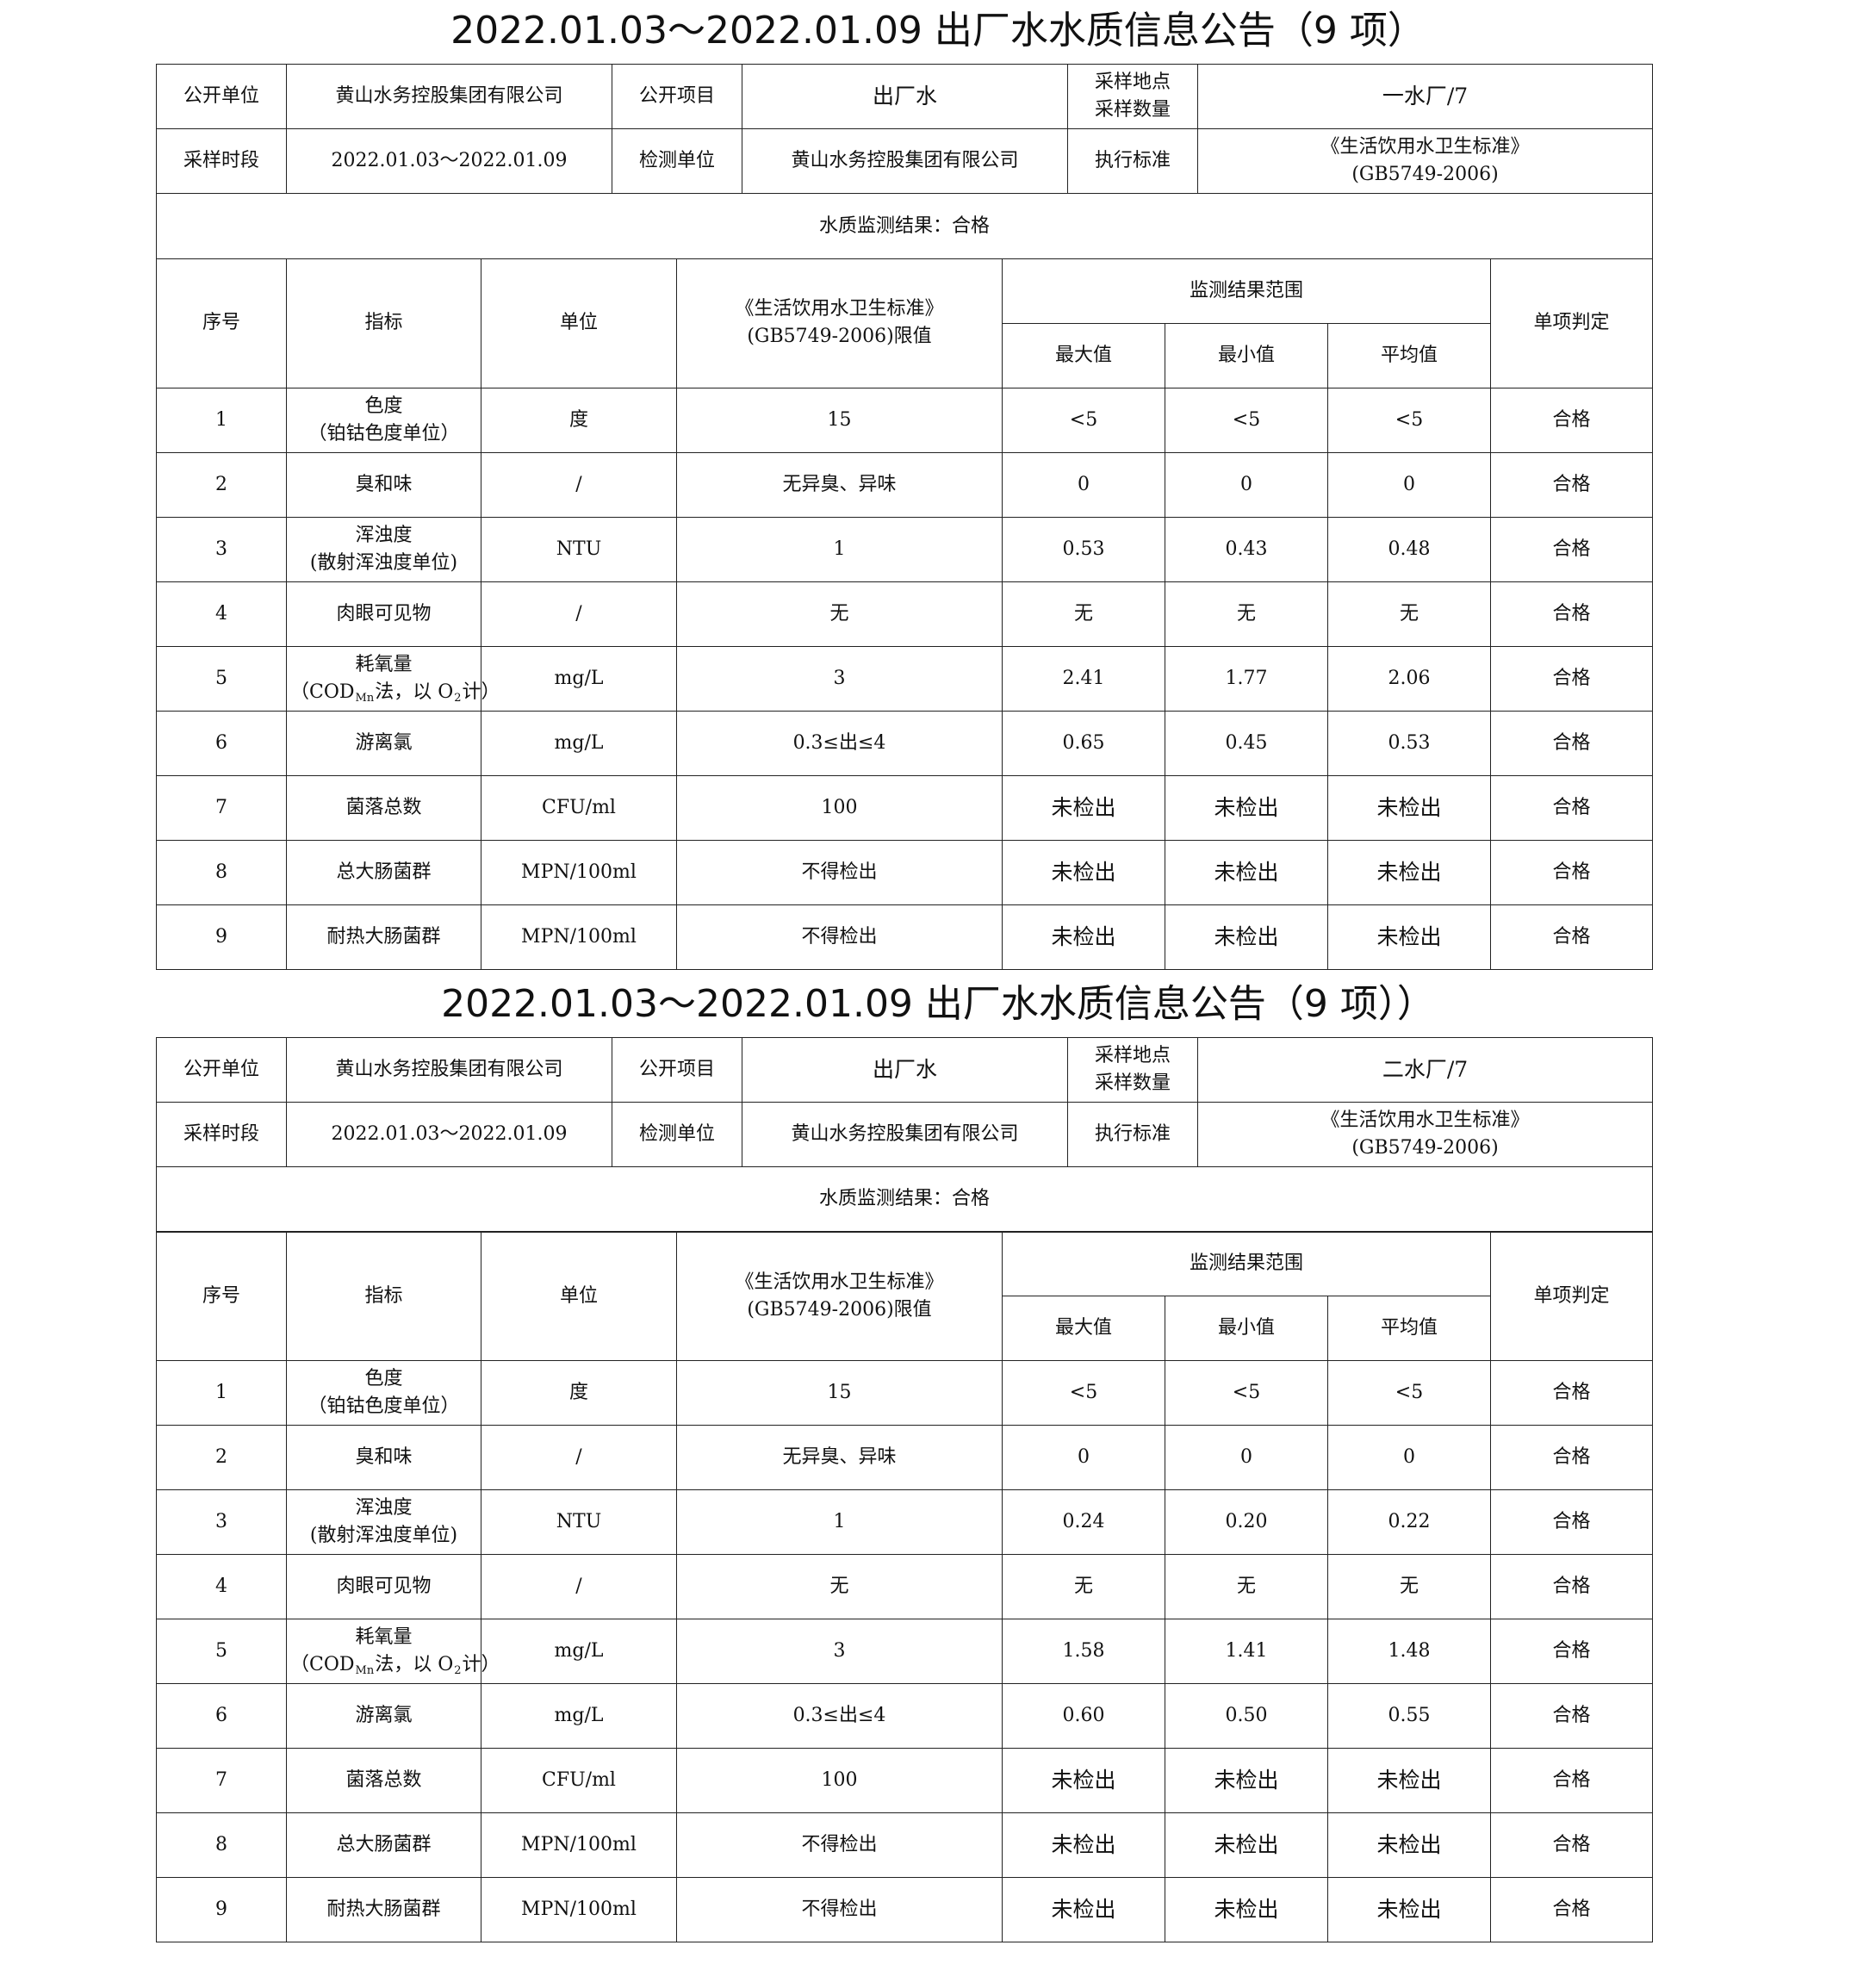  What do you see at coordinates (449, 96) in the screenshot?
I see `publisher: 黄山水务控股集团有限公司` at bounding box center [449, 96].